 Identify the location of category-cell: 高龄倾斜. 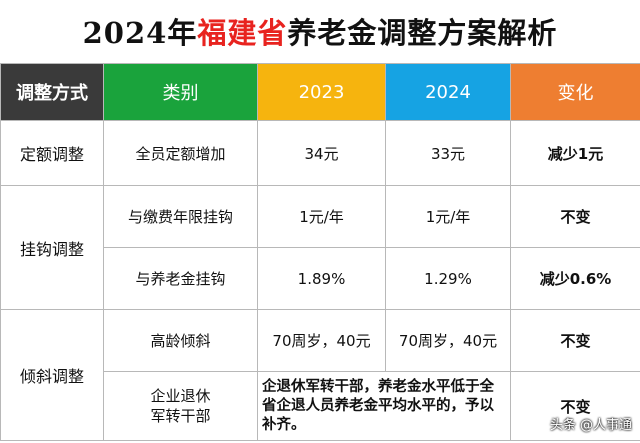
(180, 340).